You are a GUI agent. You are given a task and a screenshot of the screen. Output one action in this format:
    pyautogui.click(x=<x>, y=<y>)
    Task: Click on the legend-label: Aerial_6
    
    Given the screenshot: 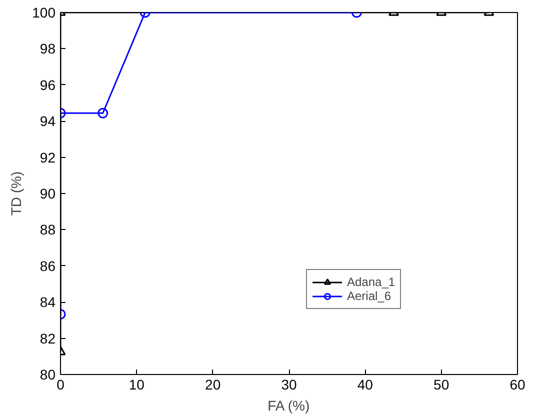 What is the action you would take?
    pyautogui.click(x=369, y=296)
    